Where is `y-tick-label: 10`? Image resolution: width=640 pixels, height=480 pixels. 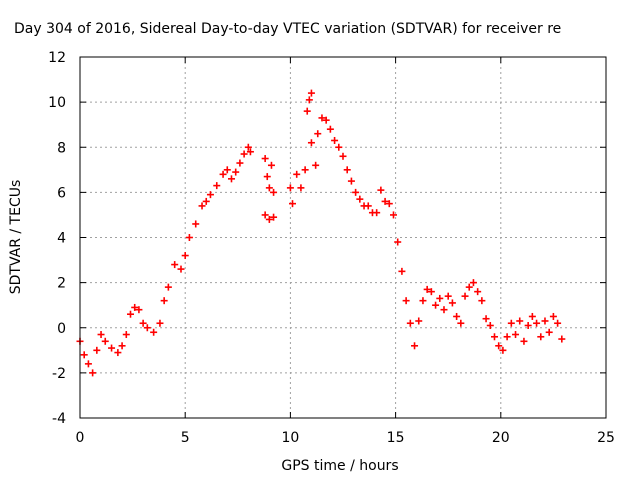 y-tick-label: 10 is located at coordinates (57, 103).